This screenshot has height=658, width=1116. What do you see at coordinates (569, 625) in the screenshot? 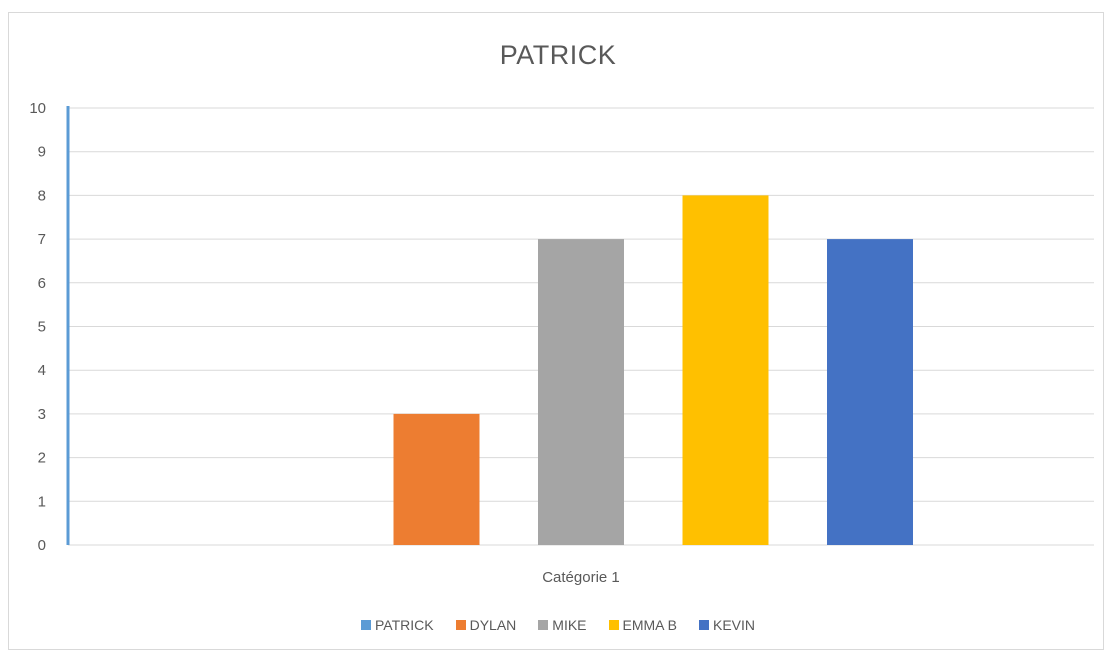
I see `legend-label: MIKE` at bounding box center [569, 625].